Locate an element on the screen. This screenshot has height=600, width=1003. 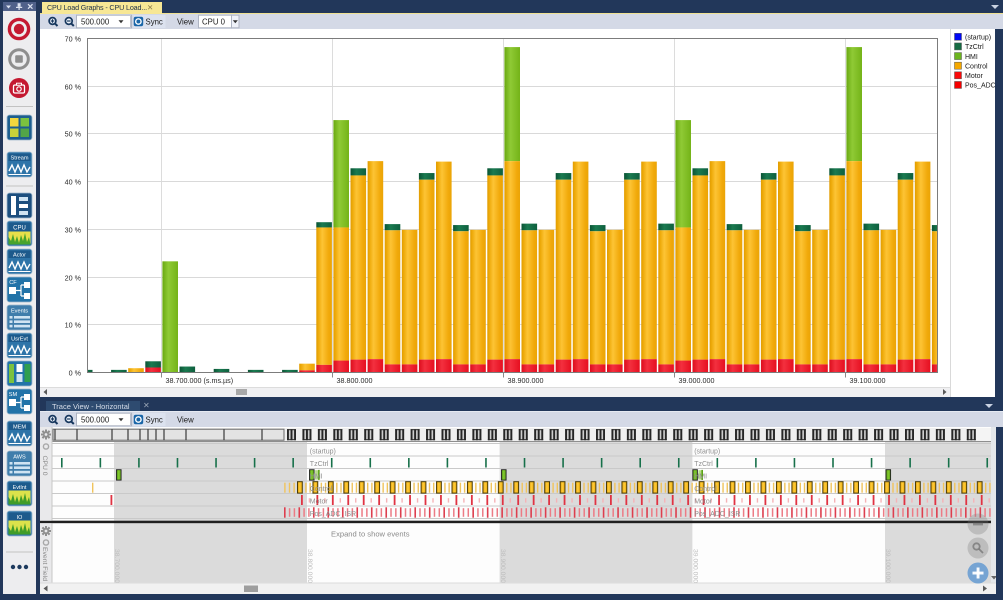
svg-text: Expand to show events is located at coordinates (370, 534).